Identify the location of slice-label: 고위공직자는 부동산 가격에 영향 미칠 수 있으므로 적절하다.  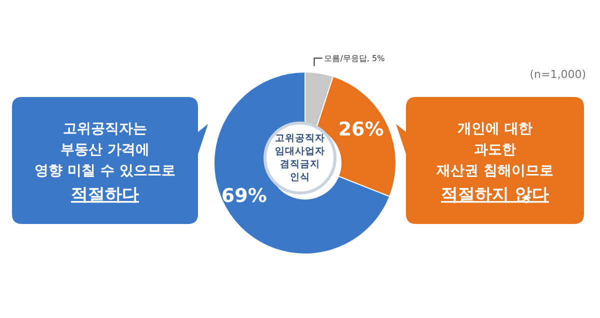
(105, 163).